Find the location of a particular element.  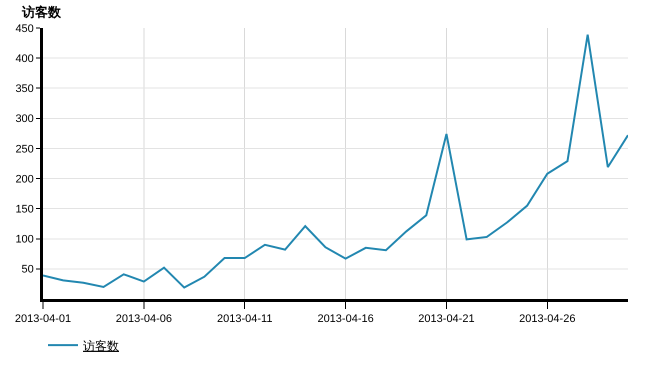

y-tick-label: 400 is located at coordinates (24, 58).